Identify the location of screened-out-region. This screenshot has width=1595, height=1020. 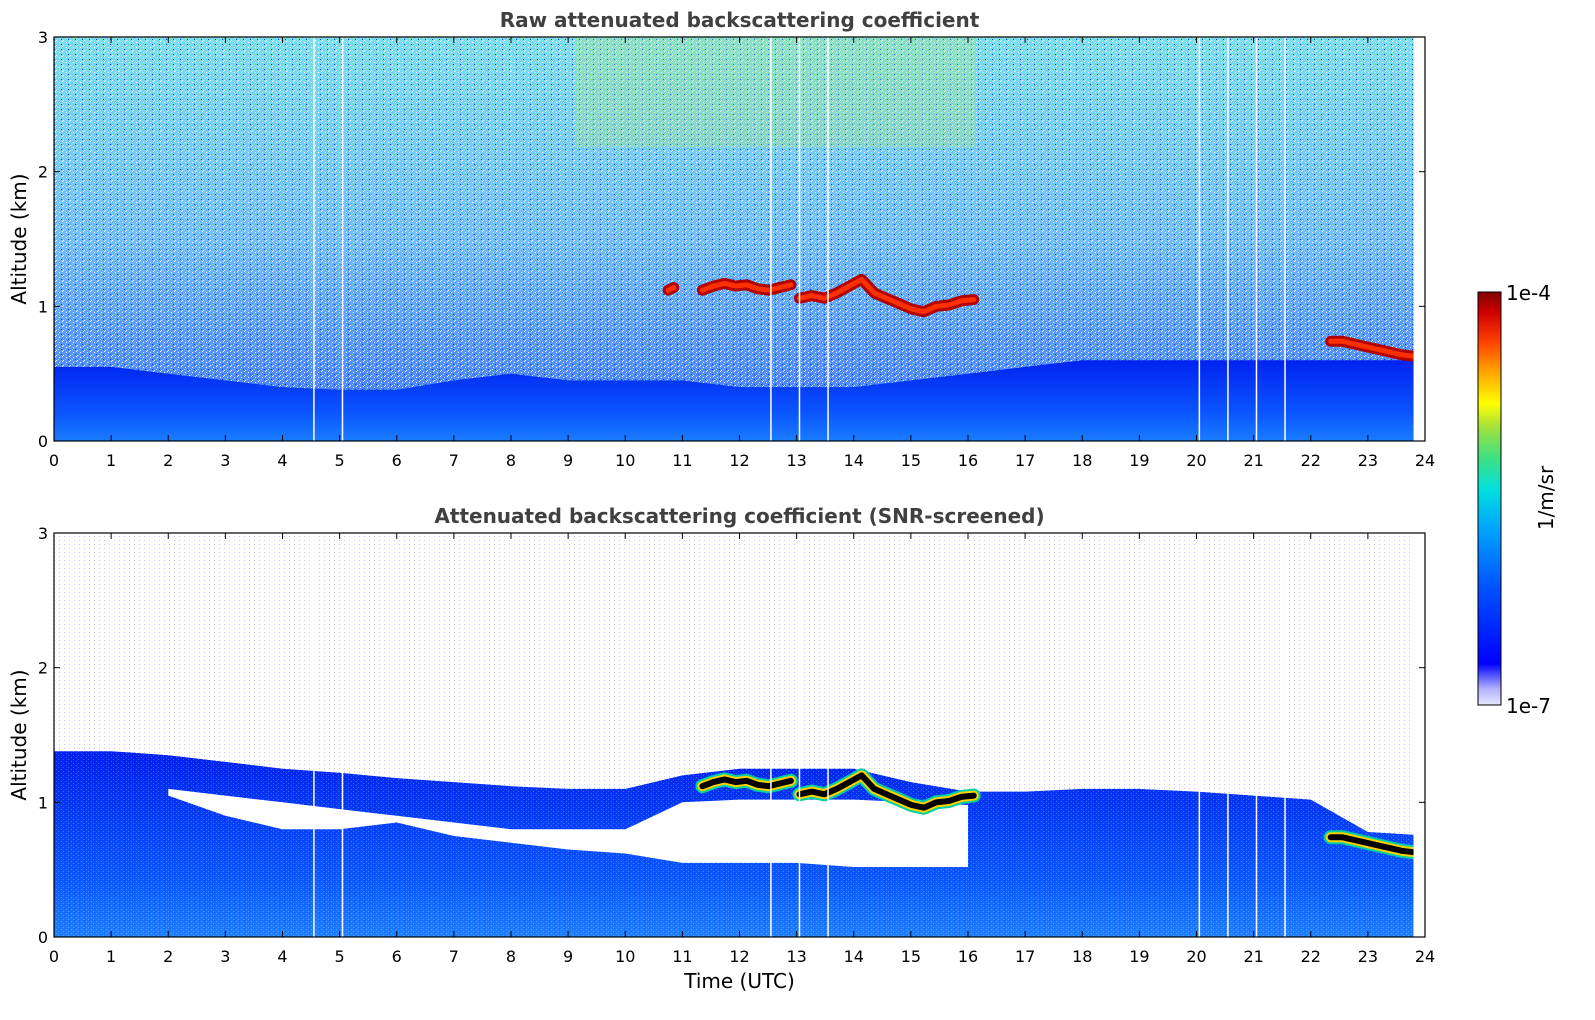
(568, 827).